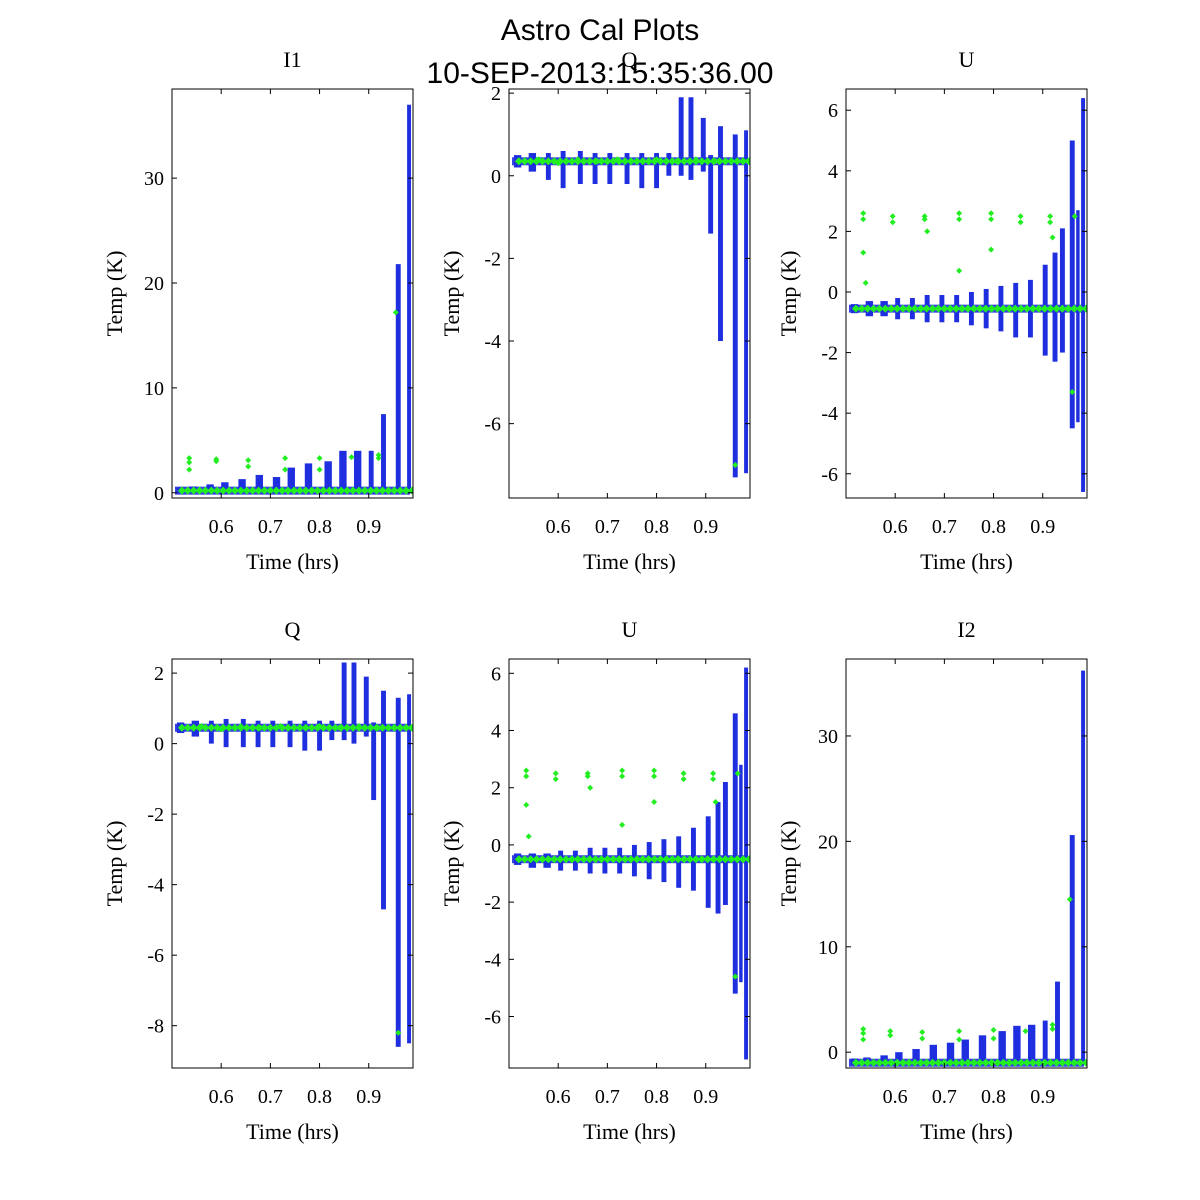 The height and width of the screenshot is (1200, 1200). What do you see at coordinates (600, 73) in the screenshot?
I see `figure-subtitle-timestamp: 10-SEP-2013:15:35:36.00` at bounding box center [600, 73].